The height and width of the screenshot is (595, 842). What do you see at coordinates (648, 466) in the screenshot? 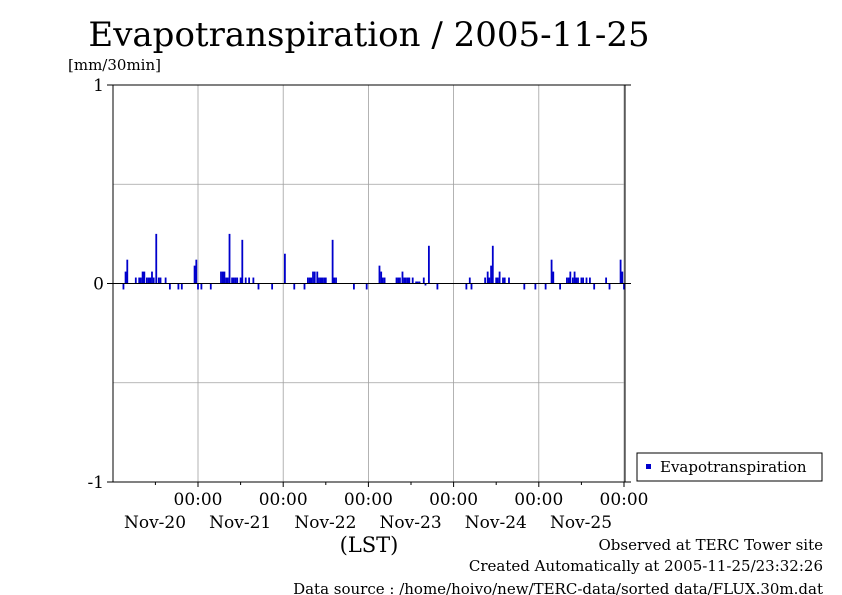
I see `legend-swatch` at bounding box center [648, 466].